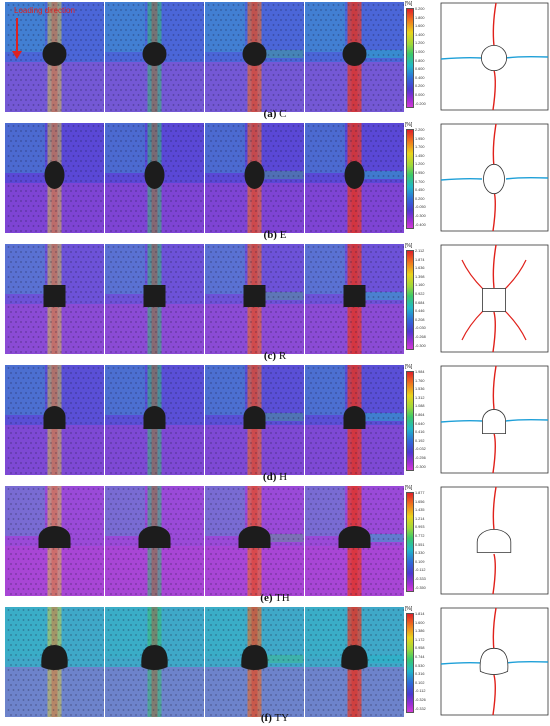  What do you see at coordinates (420, 501) in the screenshot?
I see `colorbar-tick-label: 1.656` at bounding box center [420, 501].